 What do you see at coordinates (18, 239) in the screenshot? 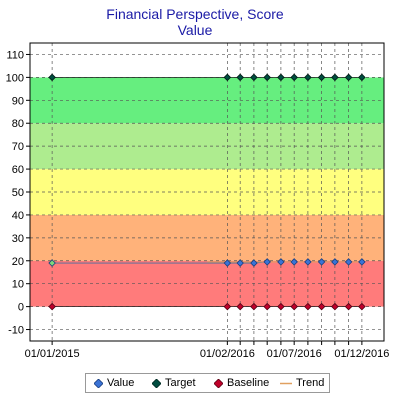
I see `y-tick-label: 30` at bounding box center [18, 239].